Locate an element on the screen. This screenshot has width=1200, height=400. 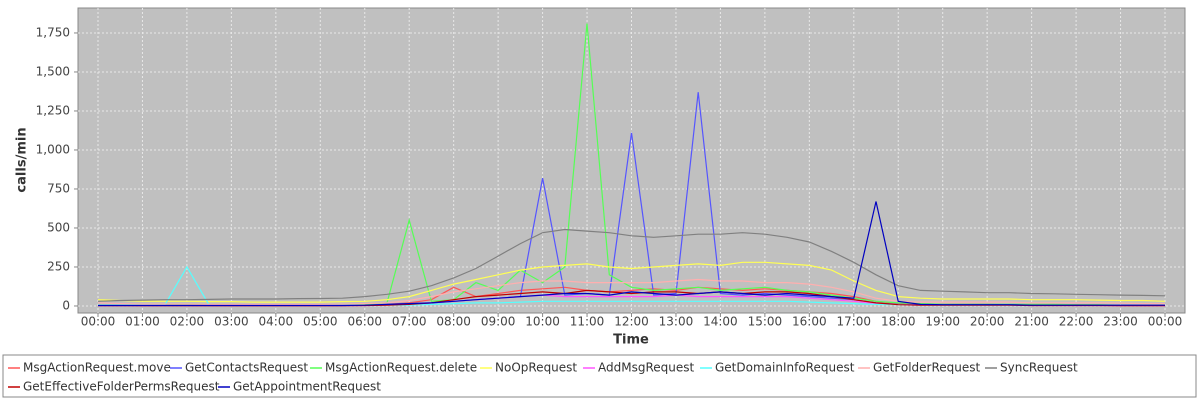
y-tick-label: 1,500 is located at coordinates (53, 71).